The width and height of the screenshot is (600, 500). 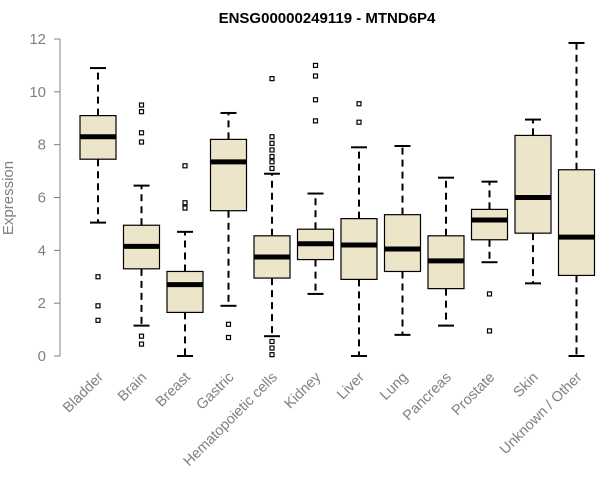 I want to click on y-tick-label: 10, so click(x=37, y=92).